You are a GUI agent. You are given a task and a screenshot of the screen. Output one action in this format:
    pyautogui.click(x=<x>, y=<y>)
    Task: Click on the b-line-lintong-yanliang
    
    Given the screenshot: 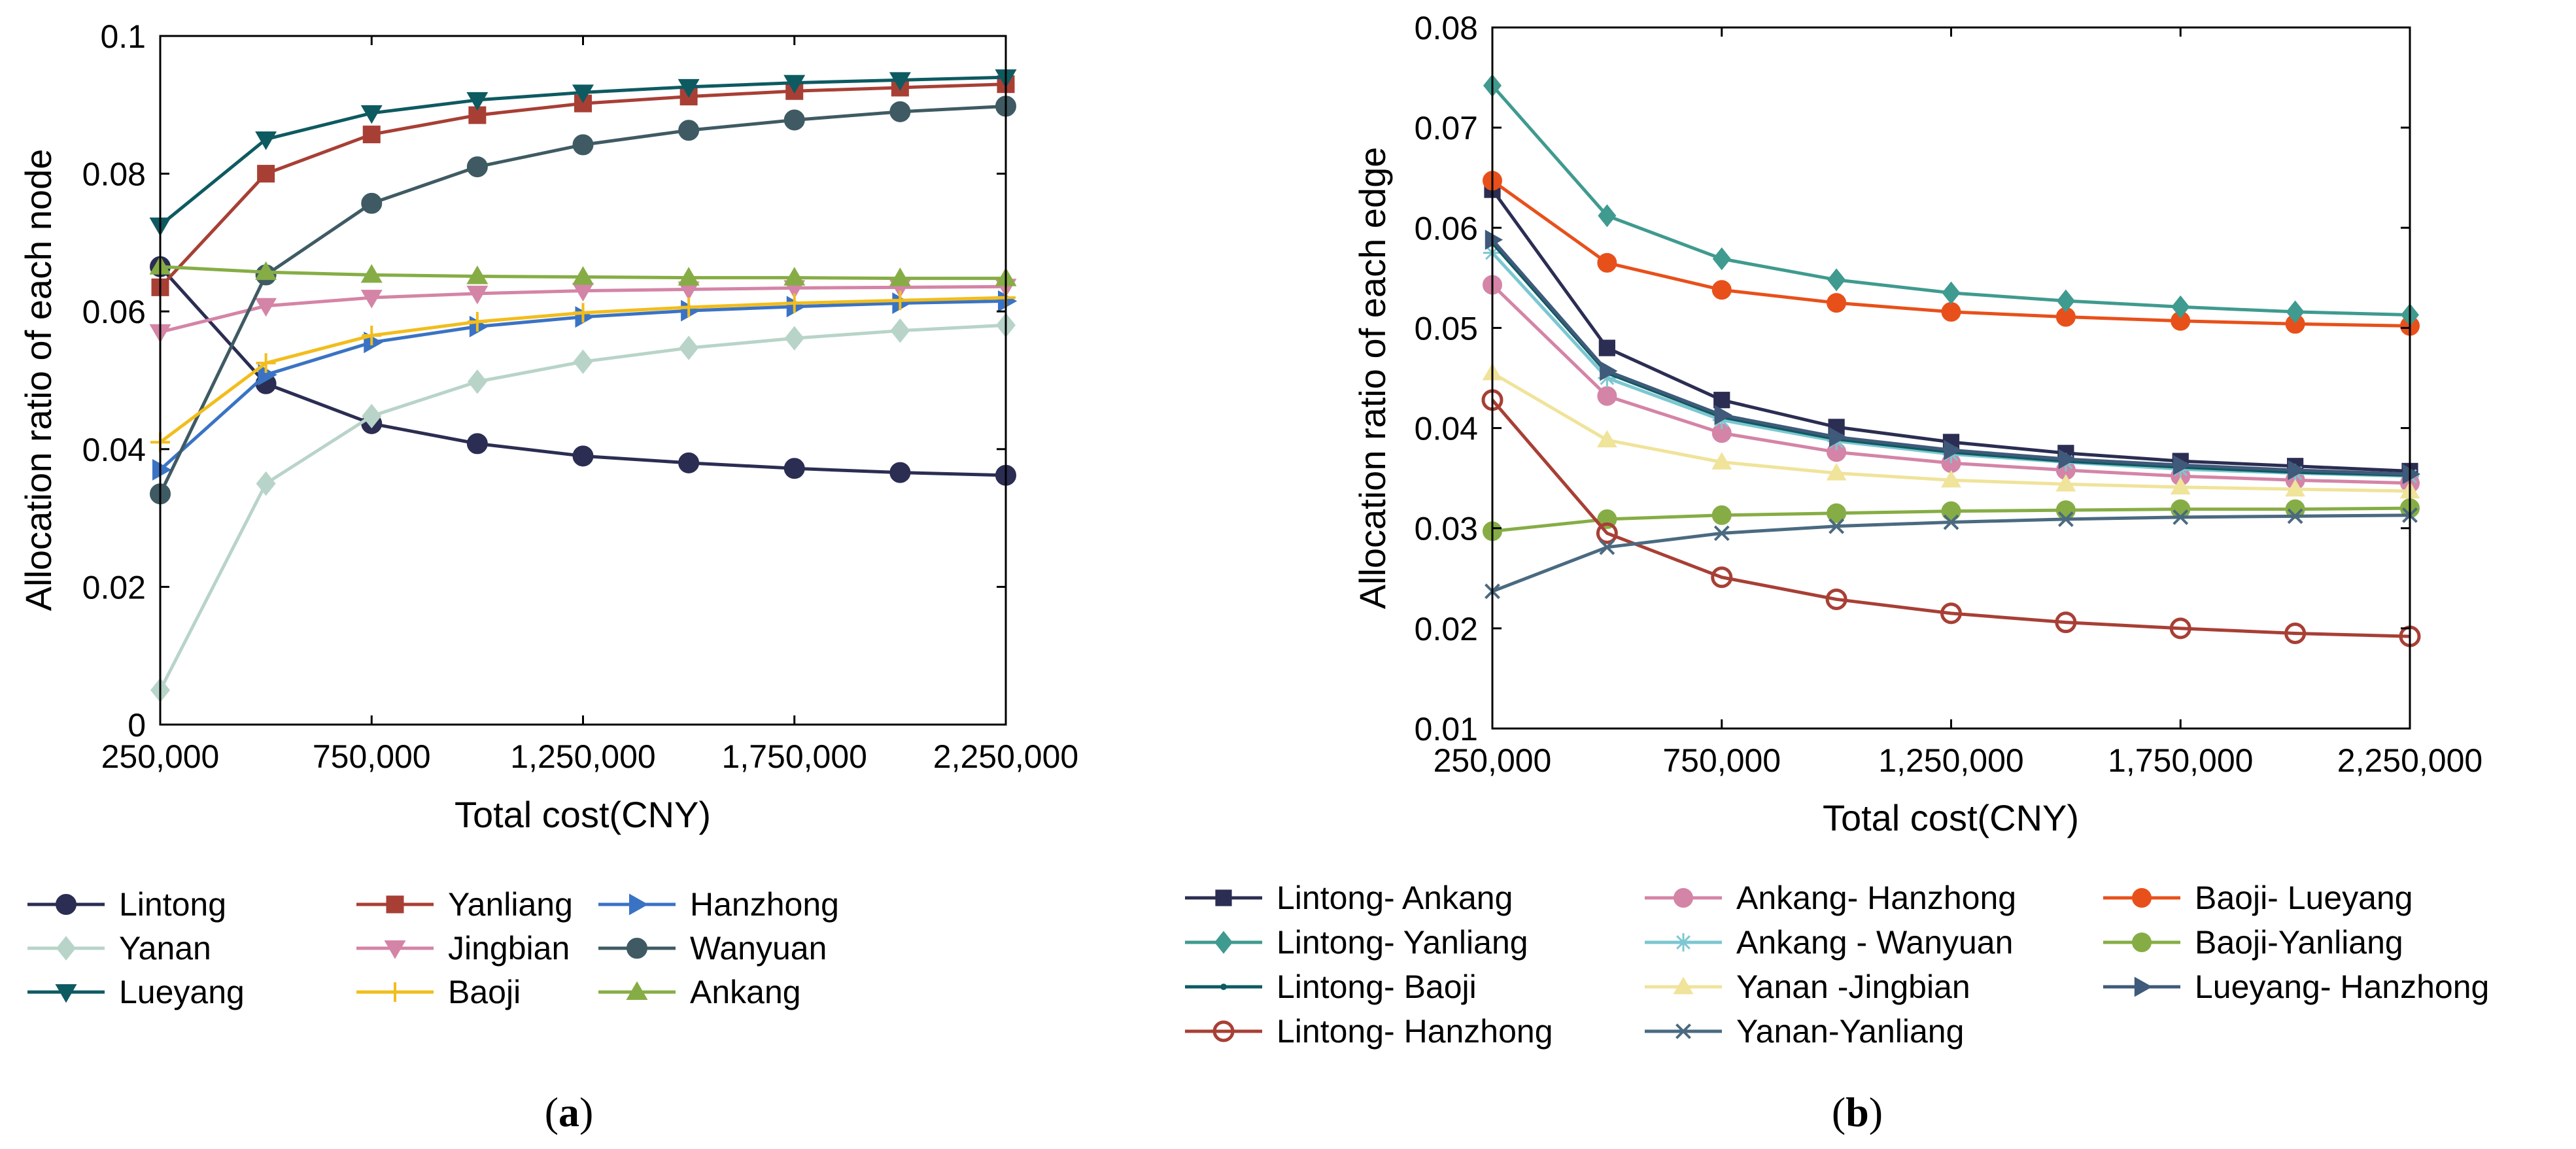 What is the action you would take?
    pyautogui.click(x=1951, y=200)
    